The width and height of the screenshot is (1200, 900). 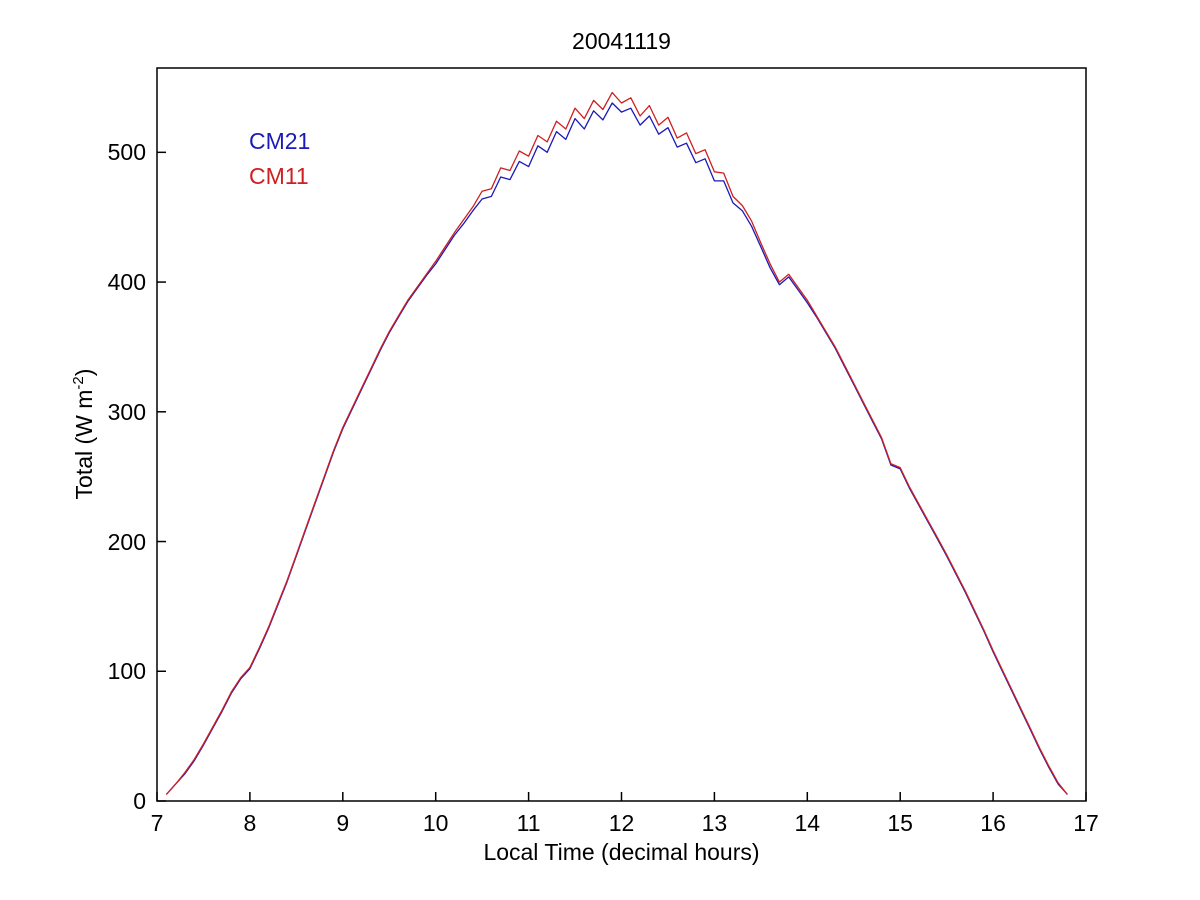 What do you see at coordinates (1086, 823) in the screenshot?
I see `x-tick-label: 17` at bounding box center [1086, 823].